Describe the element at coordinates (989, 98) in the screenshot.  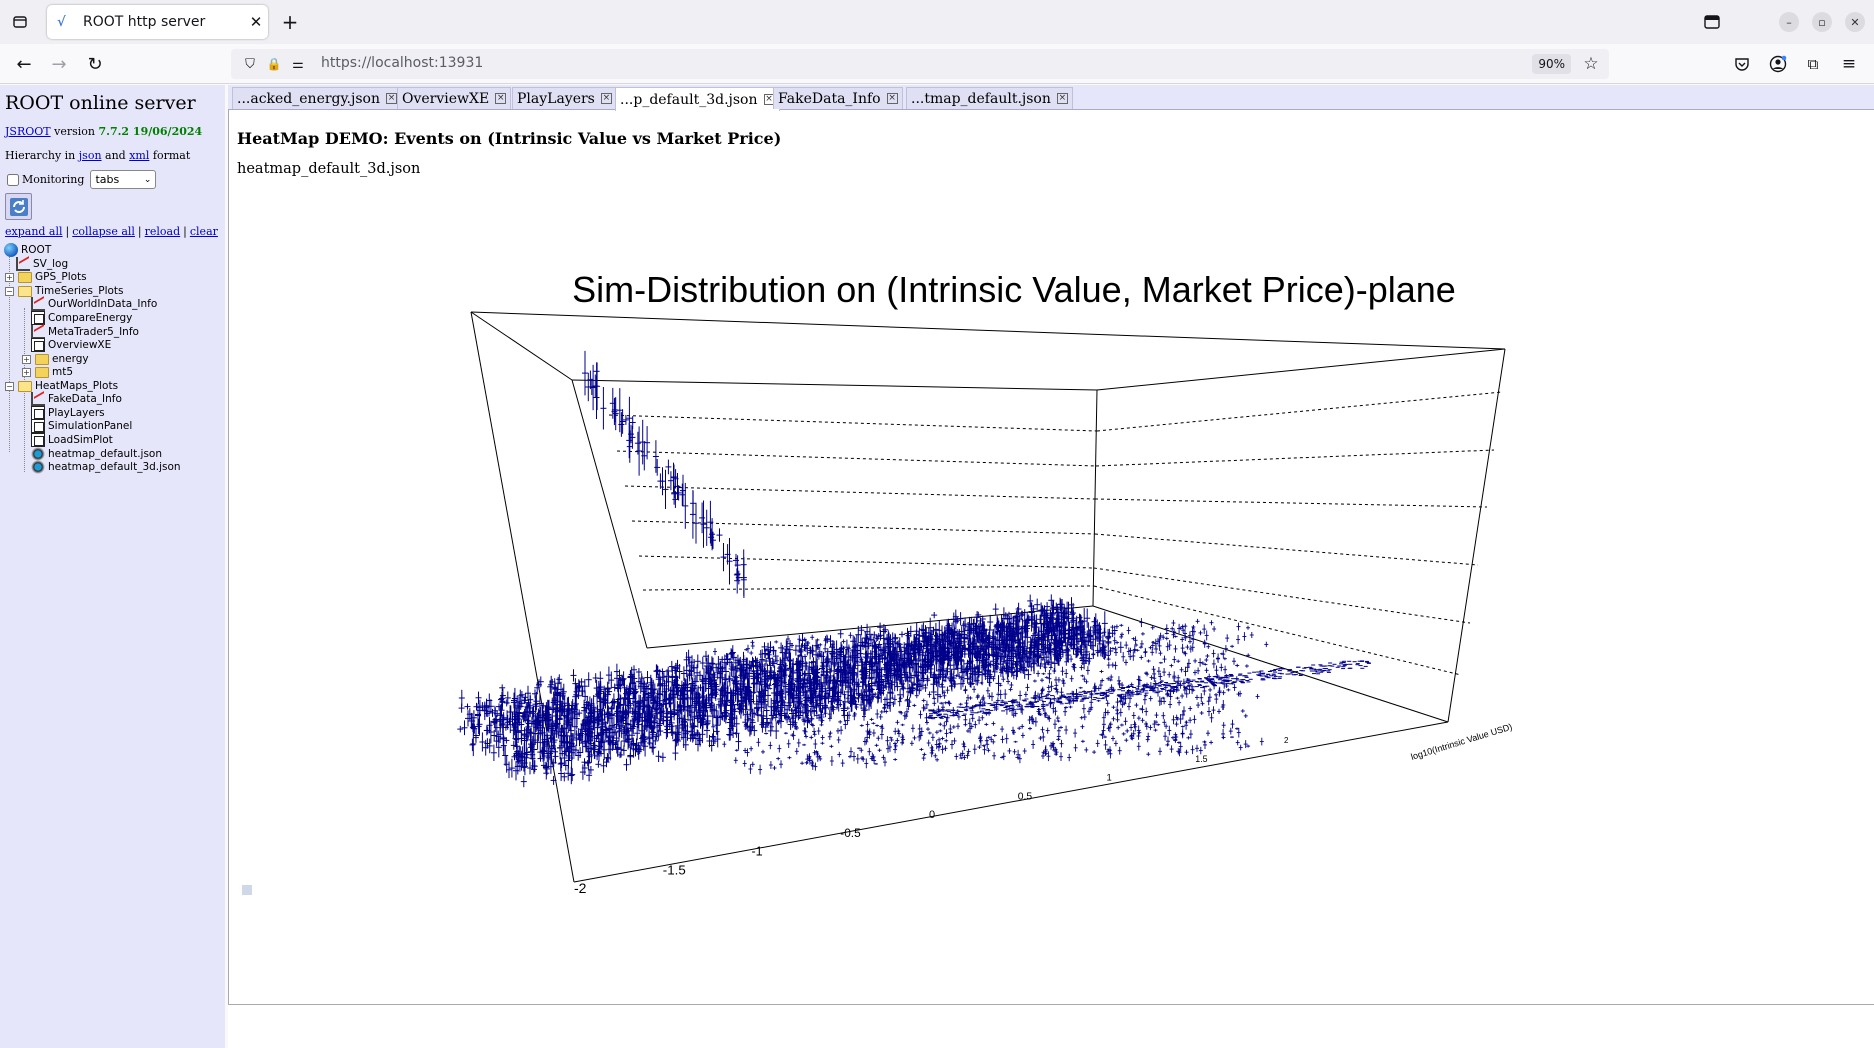
I see `tab-heatmap-default: ...tmap_default.json ×` at that location.